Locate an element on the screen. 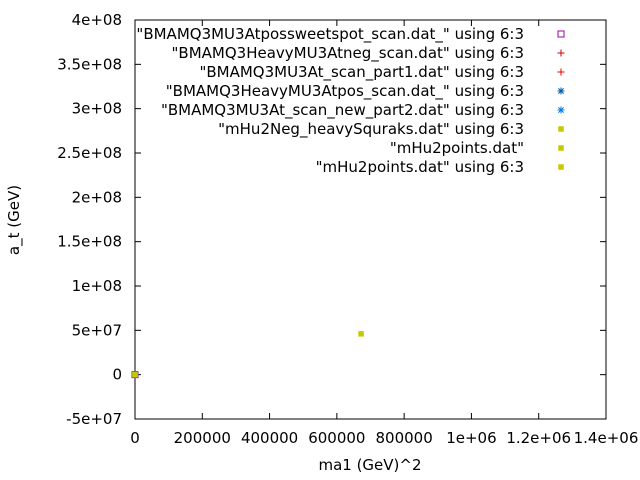  legend-label: "BMAMQ3HeavyMU3Atneg_scan.dat" using 6:3 is located at coordinates (348, 53).